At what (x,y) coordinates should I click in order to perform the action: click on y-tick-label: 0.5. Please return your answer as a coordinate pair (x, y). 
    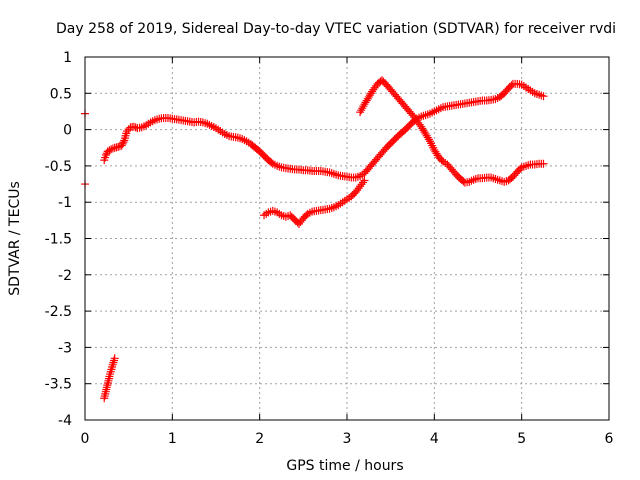
    Looking at the image, I should click on (61, 94).